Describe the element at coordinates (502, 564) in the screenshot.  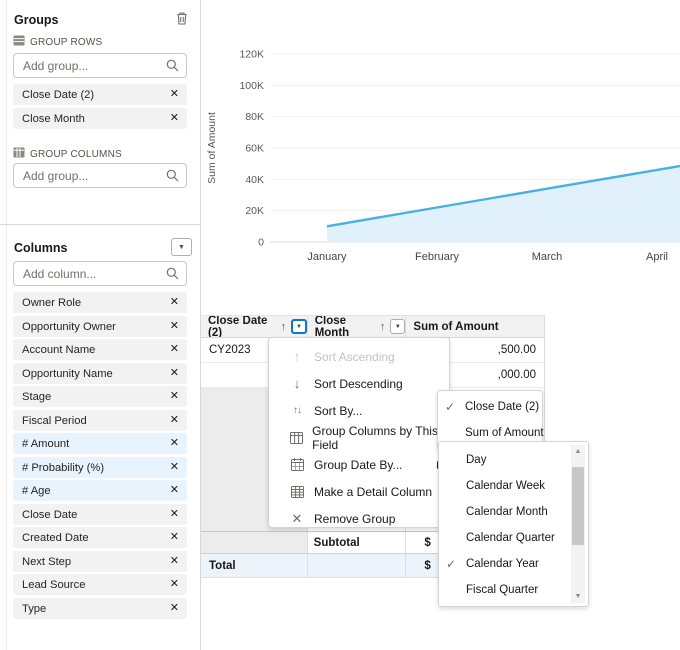
I see `submenu-item-label: Calendar Year` at that location.